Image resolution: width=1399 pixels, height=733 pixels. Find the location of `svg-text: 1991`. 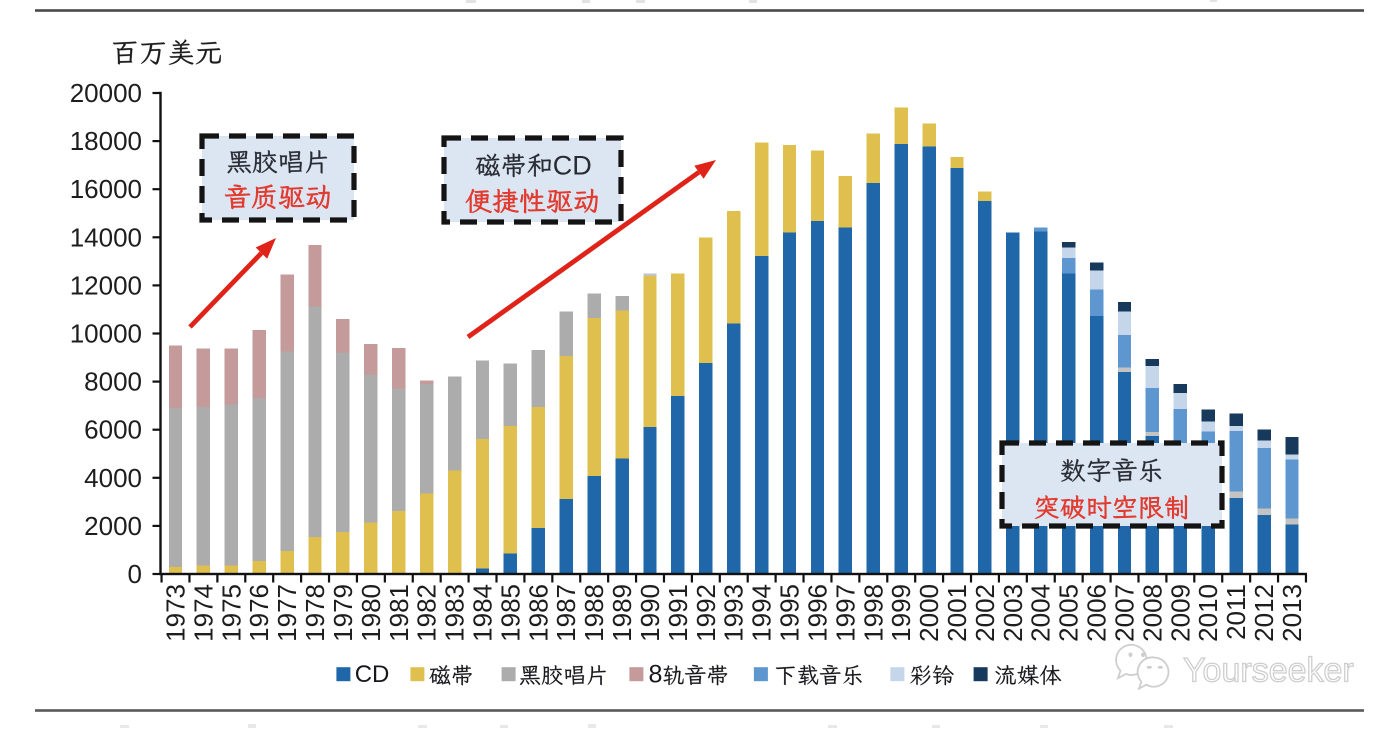

svg-text: 1991 is located at coordinates (678, 613).